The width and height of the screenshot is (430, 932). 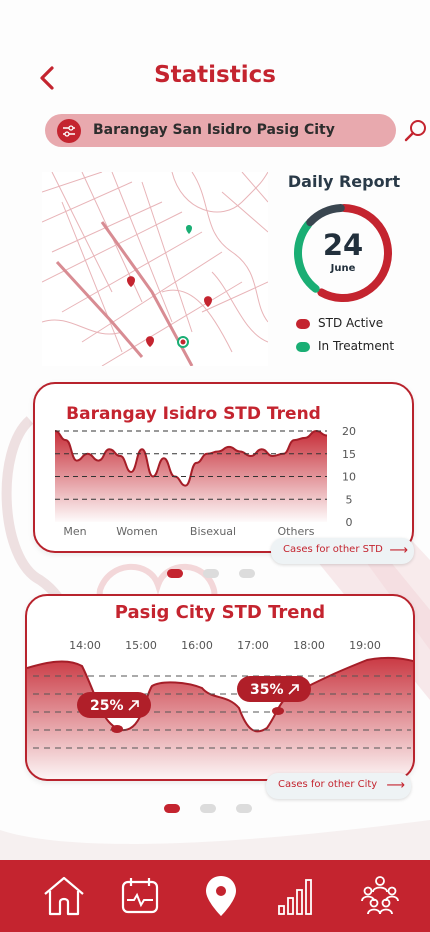 What do you see at coordinates (221, 896) in the screenshot?
I see `location-pin-icon` at bounding box center [221, 896].